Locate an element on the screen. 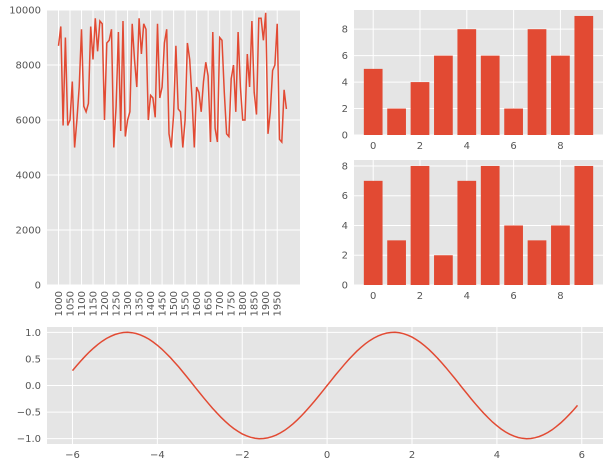 This screenshot has height=469, width=614. x-tick-label: 1250 is located at coordinates (117, 303).